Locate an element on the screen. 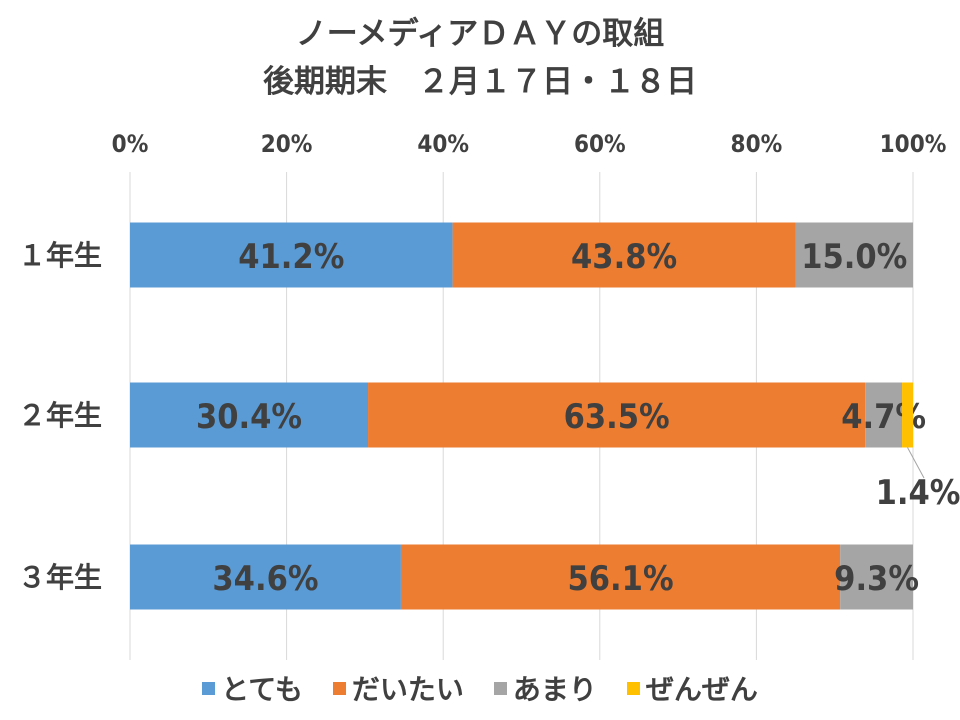 The image size is (960, 720). legend-item-2: あまり is located at coordinates (545, 688).